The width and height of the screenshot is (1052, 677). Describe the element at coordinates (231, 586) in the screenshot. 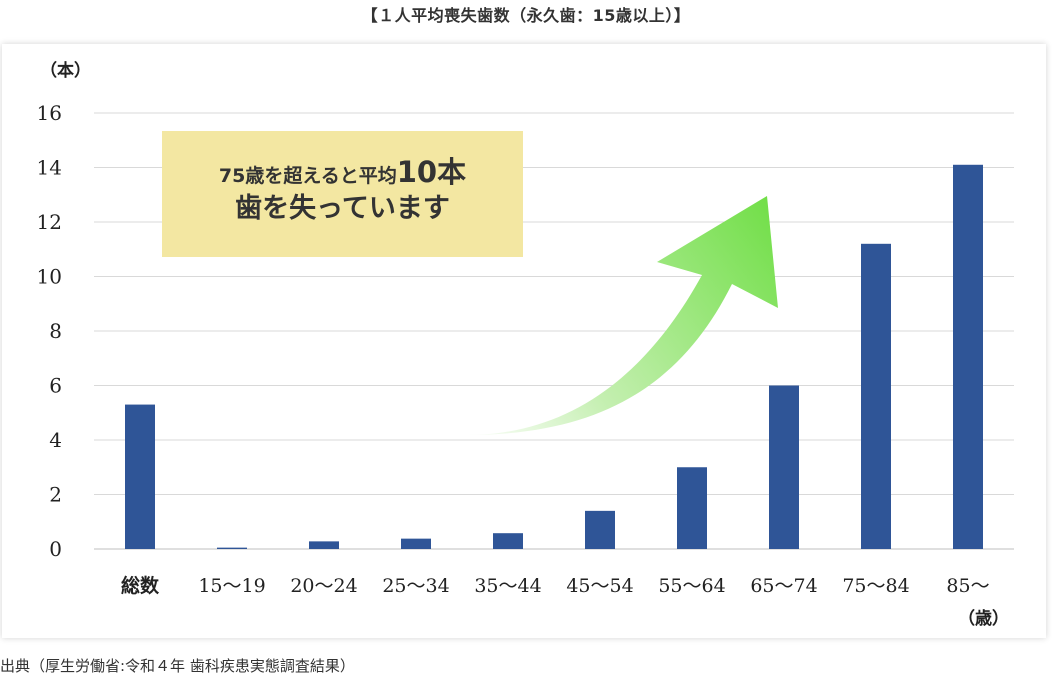

I see `x-category-label: 15～19` at that location.